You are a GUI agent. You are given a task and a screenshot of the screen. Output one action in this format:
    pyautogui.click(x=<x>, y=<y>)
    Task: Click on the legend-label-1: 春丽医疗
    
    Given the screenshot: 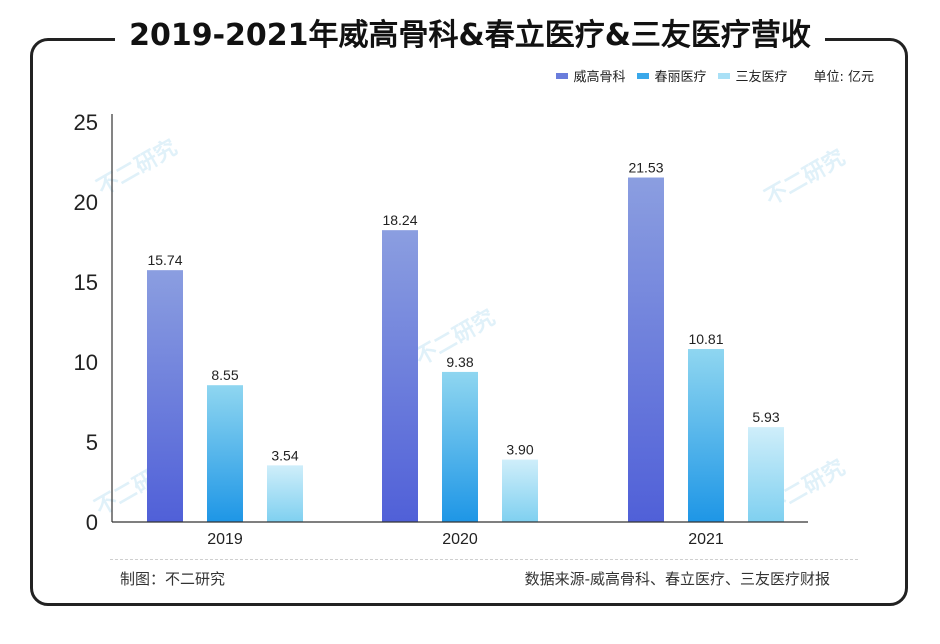 What is the action you would take?
    pyautogui.click(x=680, y=77)
    